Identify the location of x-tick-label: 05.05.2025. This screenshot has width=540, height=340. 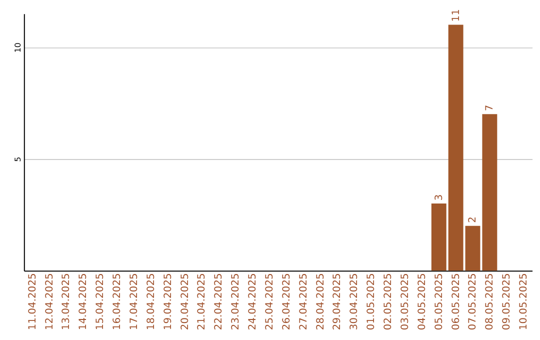
(439, 301).